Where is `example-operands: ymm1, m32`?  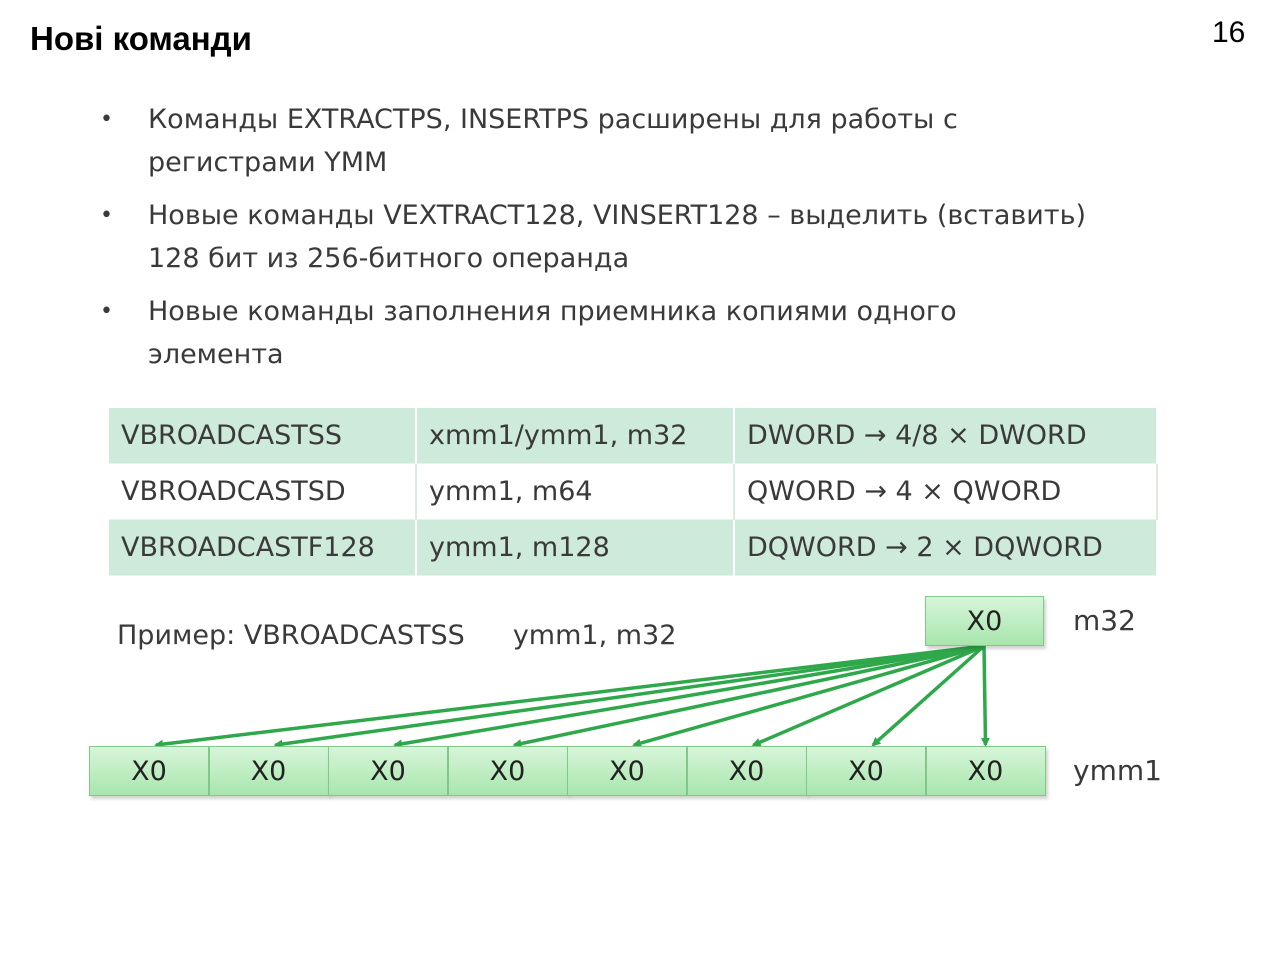 example-operands: ymm1, m32 is located at coordinates (594, 635).